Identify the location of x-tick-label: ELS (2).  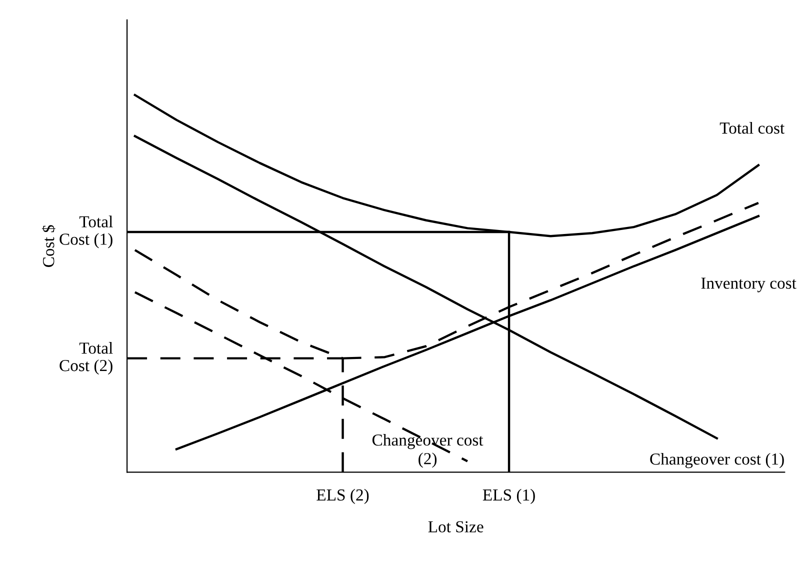
(342, 496).